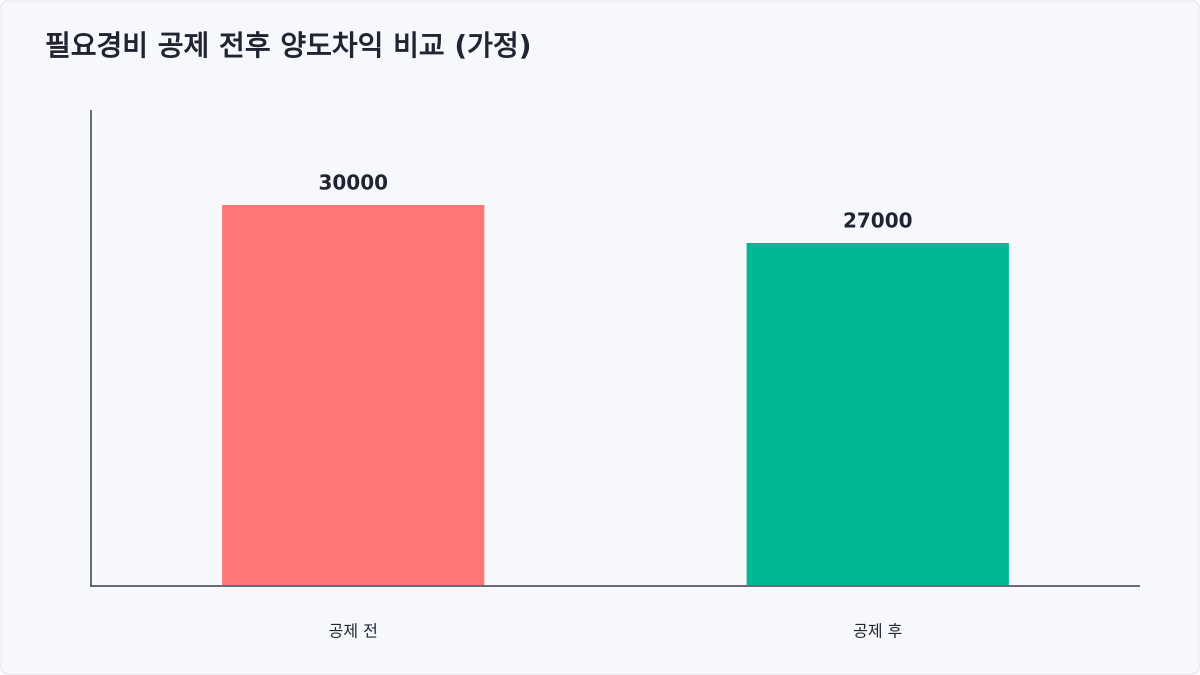 This screenshot has height=675, width=1200. Describe the element at coordinates (353, 631) in the screenshot. I see `x-tick-label: 공제 전` at that location.